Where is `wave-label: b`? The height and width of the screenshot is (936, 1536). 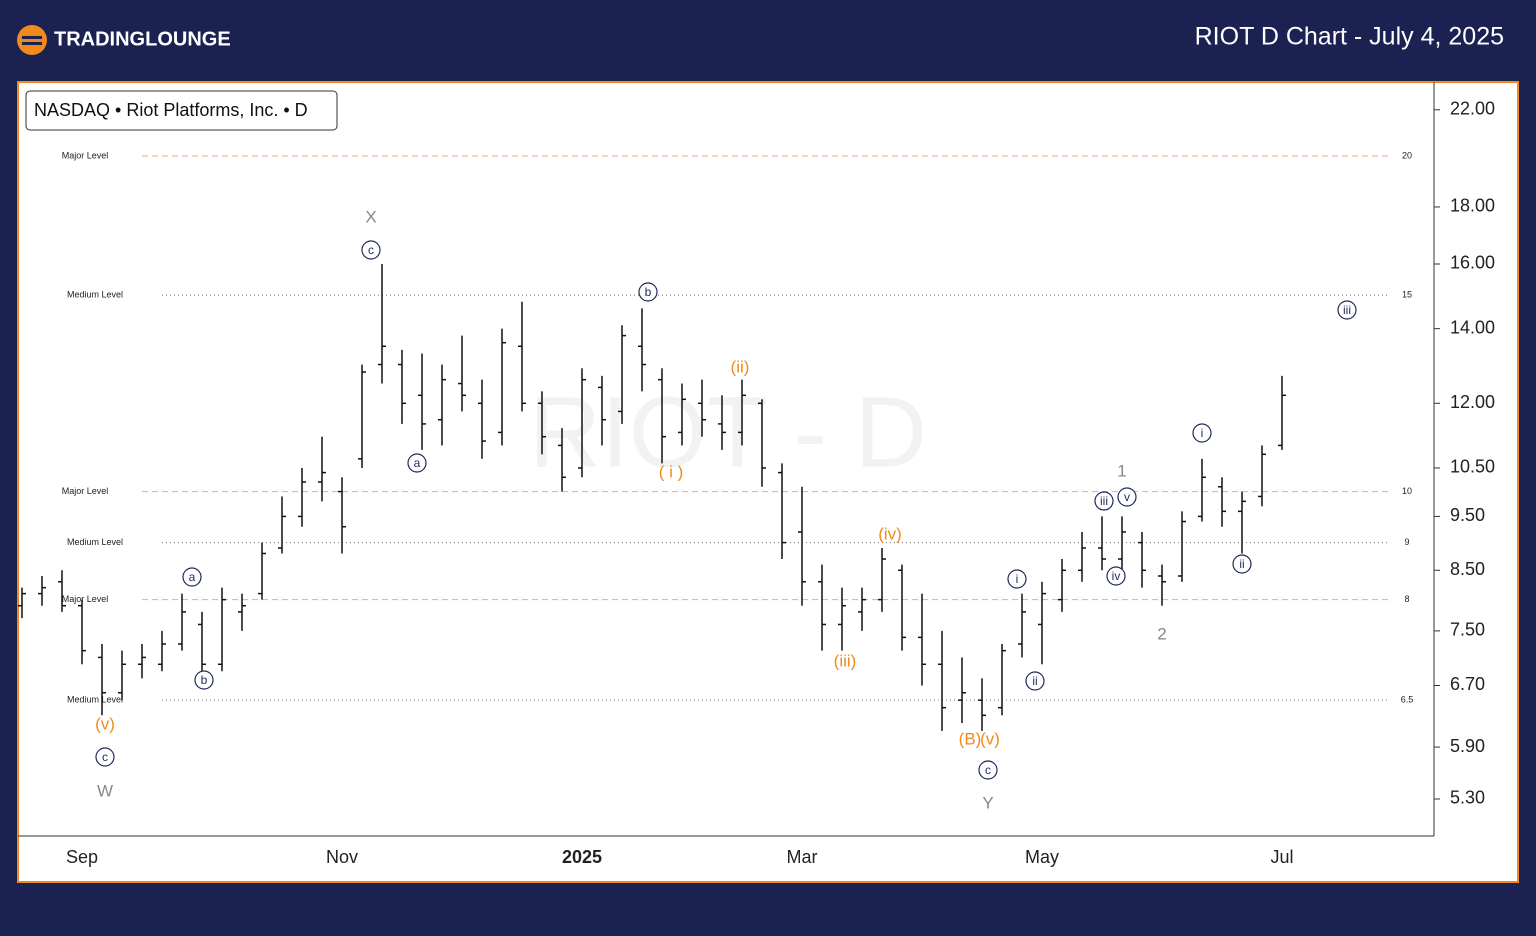
wave-label: b is located at coordinates (648, 292).